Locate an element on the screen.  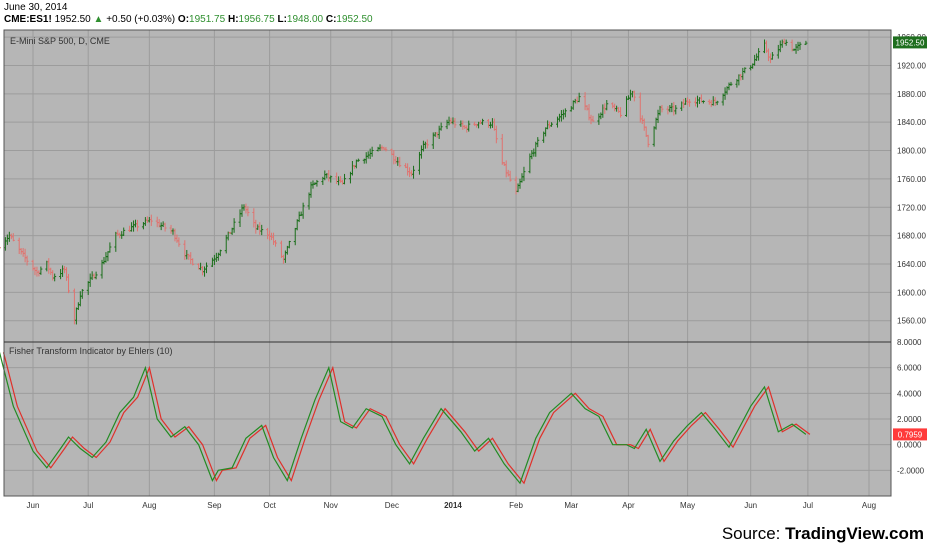
price-tick-label: 1640.00 is located at coordinates (911, 264).